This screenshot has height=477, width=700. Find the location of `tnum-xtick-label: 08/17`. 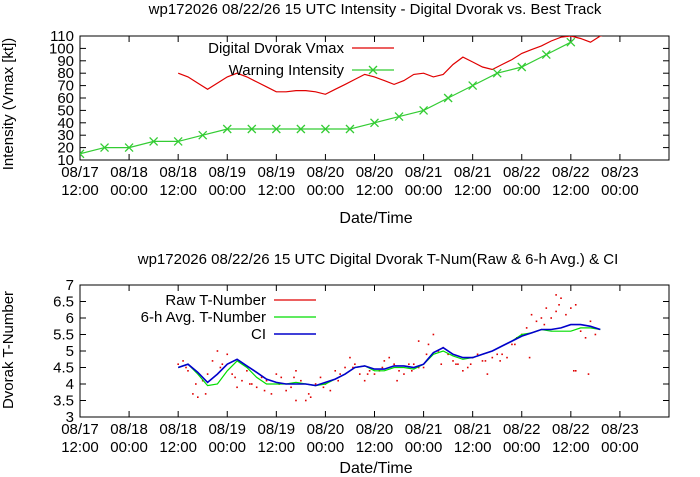

tnum-xtick-label: 08/17 is located at coordinates (80, 429).